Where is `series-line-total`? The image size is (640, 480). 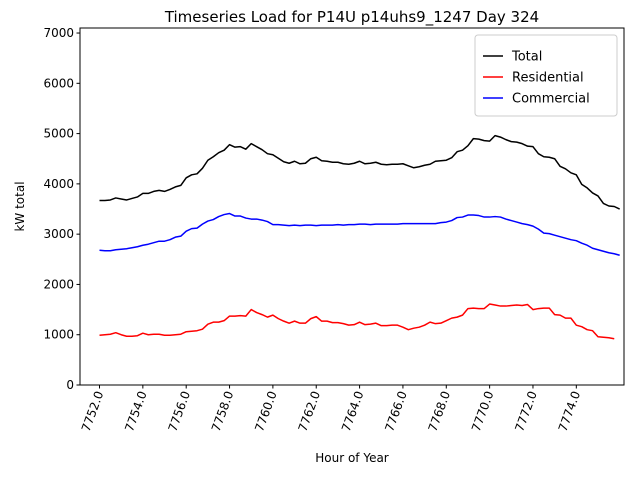
series-line-total is located at coordinates (359, 172).